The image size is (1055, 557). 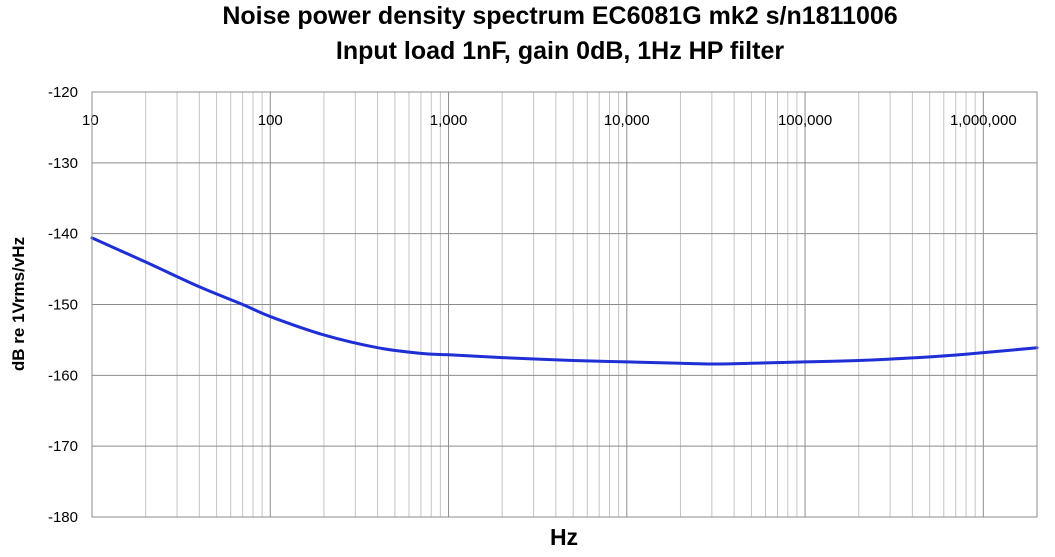 What do you see at coordinates (63, 446) in the screenshot?
I see `y-tick-label: -170` at bounding box center [63, 446].